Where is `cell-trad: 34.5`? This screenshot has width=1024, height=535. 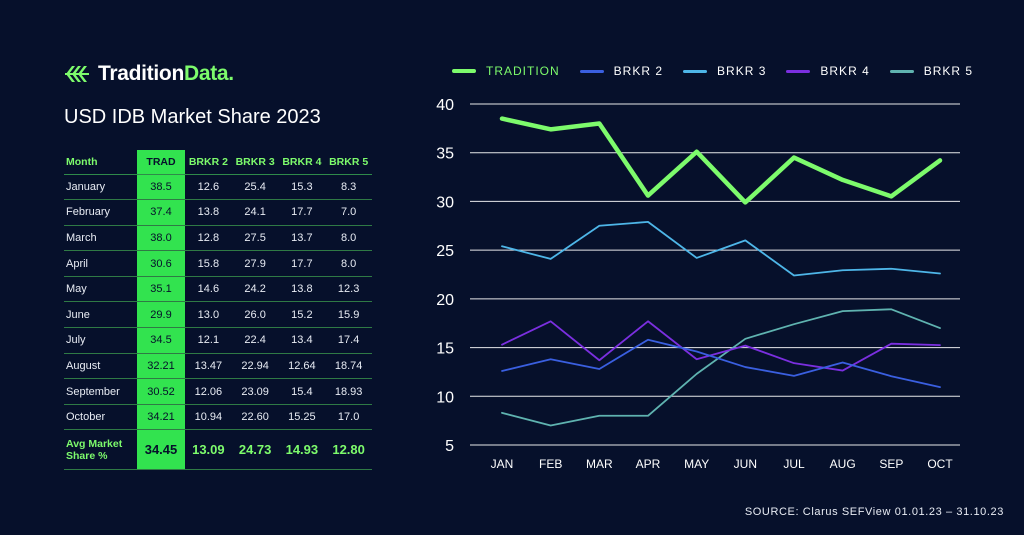 cell-trad: 34.5 is located at coordinates (161, 340).